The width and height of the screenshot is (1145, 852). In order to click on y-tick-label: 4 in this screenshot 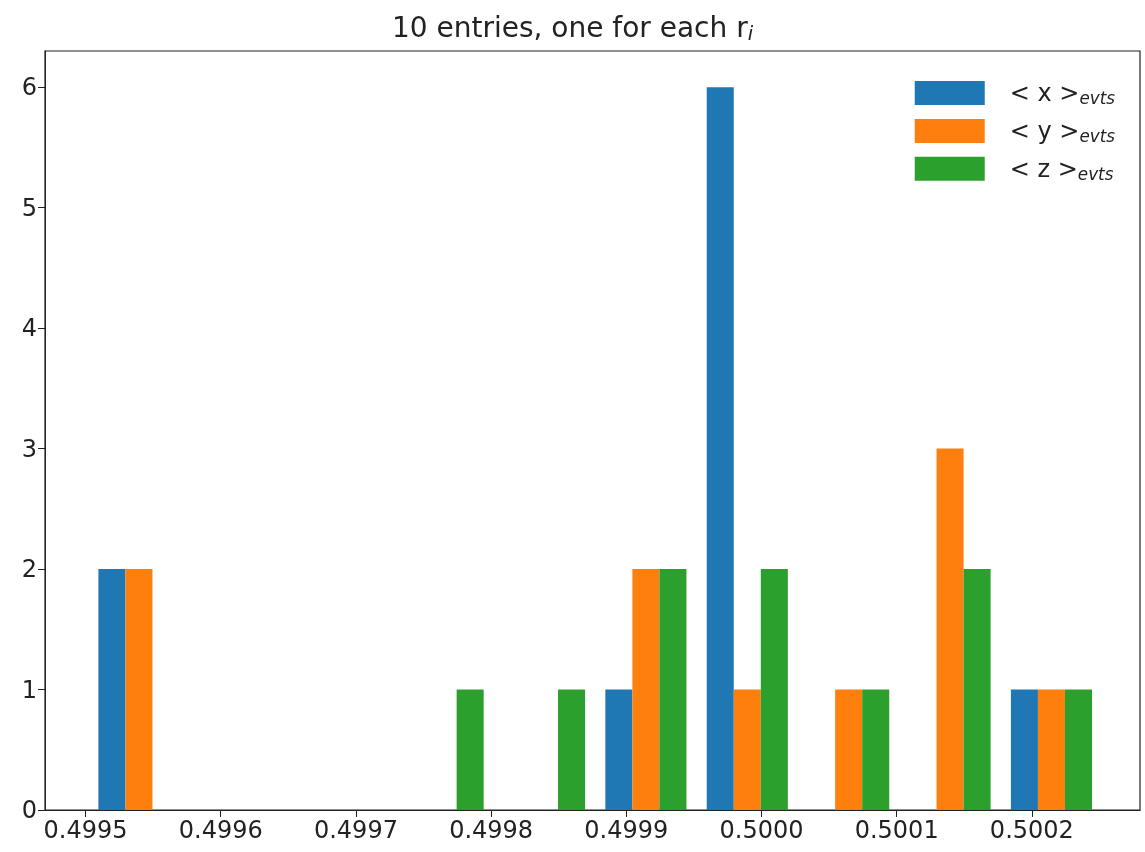, I will do `click(29, 328)`.